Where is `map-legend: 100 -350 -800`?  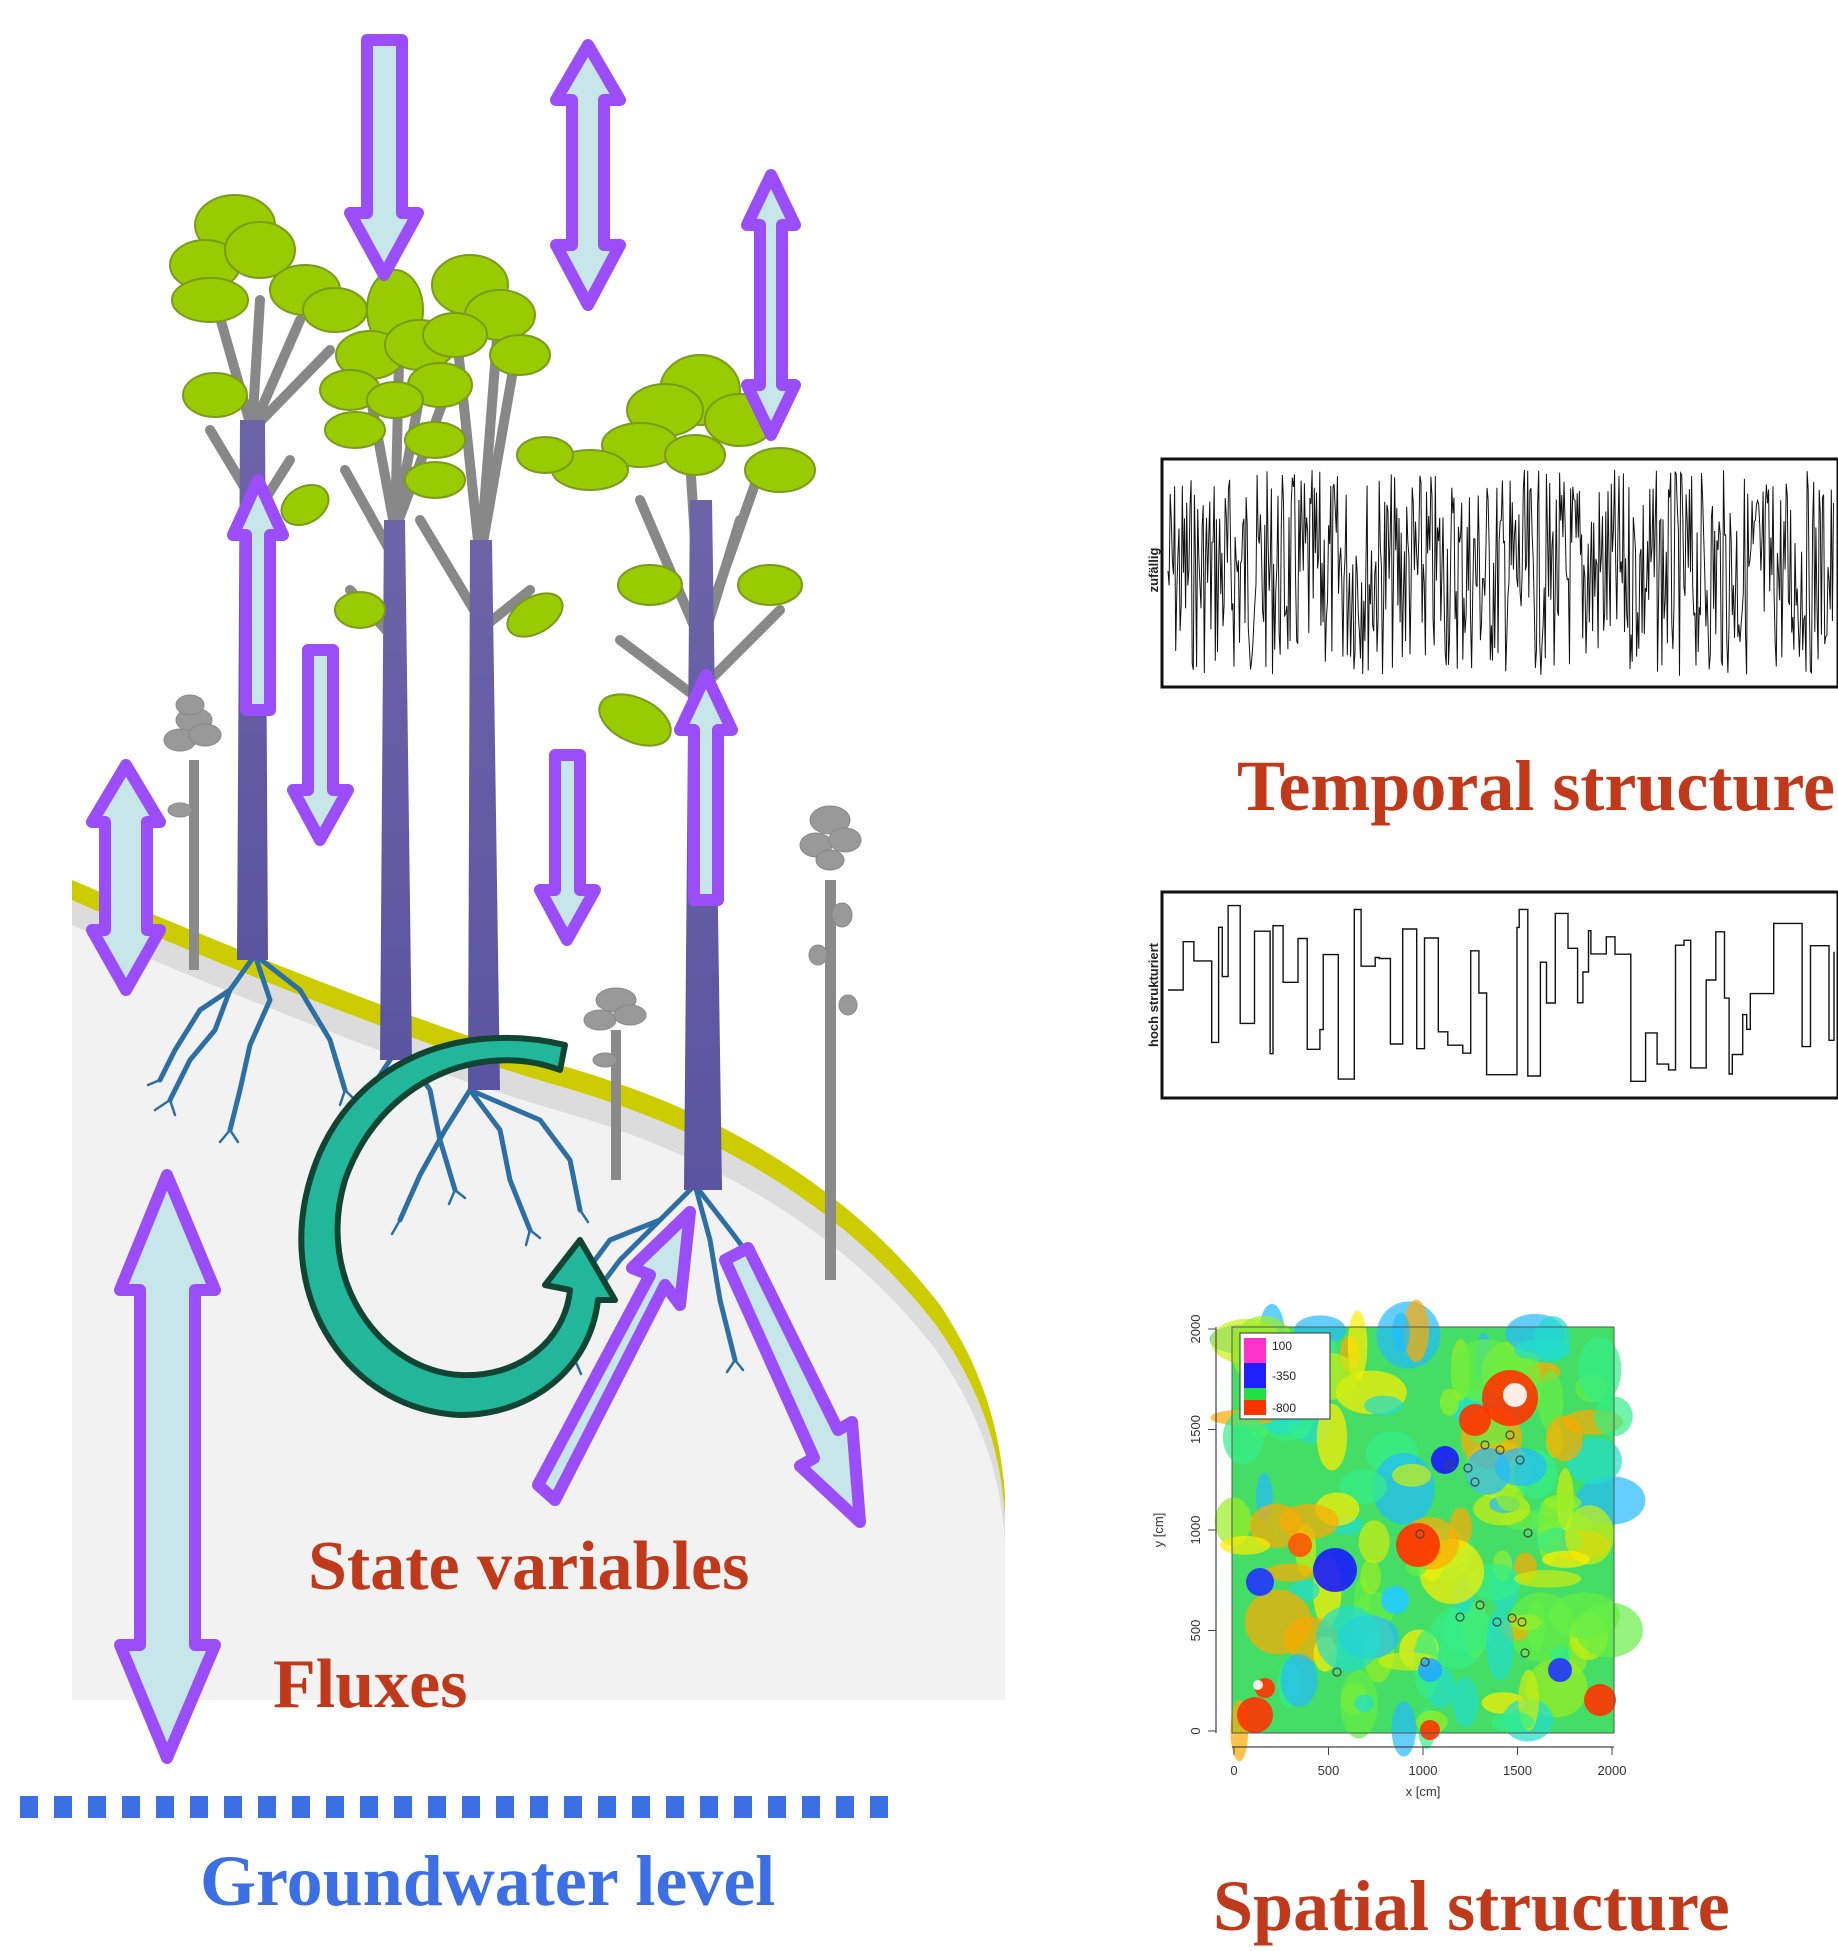 map-legend: 100 -350 -800 is located at coordinates (1285, 1376).